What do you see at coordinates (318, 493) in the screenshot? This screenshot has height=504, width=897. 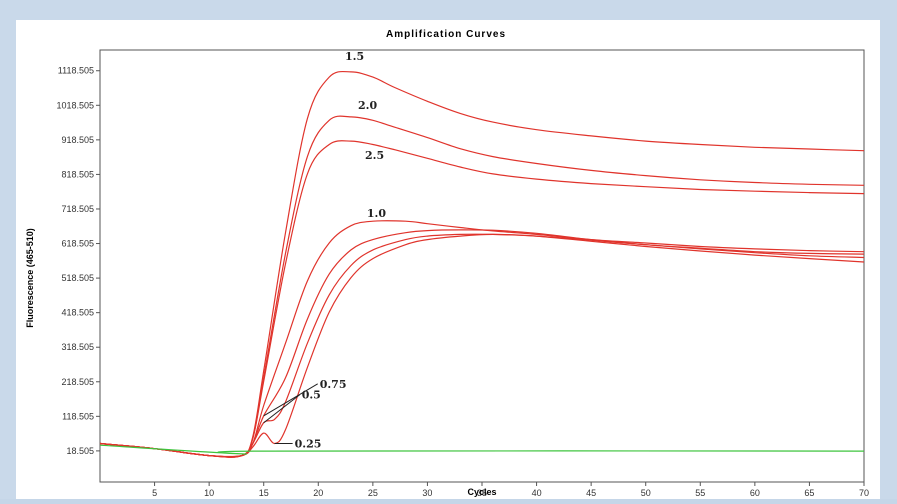 I see `x-tick-label: 20` at bounding box center [318, 493].